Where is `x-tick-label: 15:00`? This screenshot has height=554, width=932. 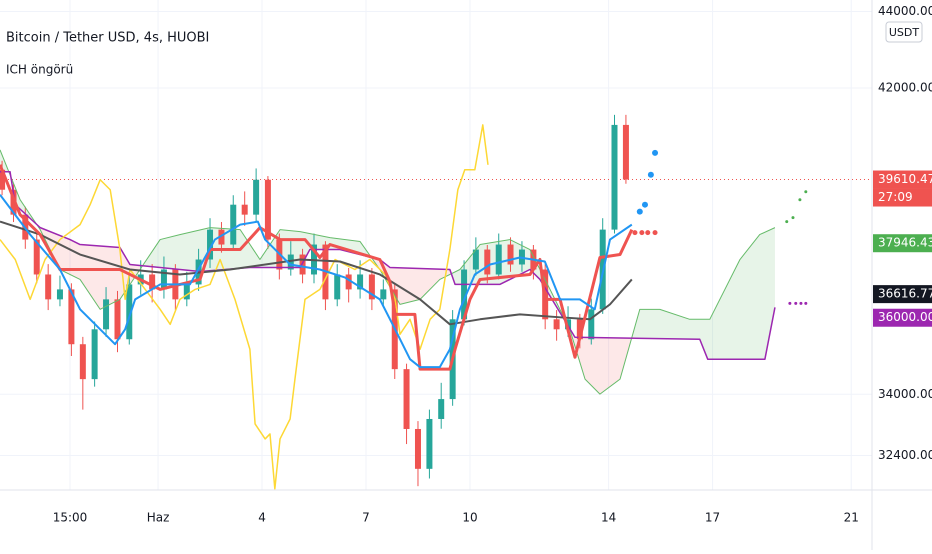 x-tick-label: 15:00 is located at coordinates (70, 518).